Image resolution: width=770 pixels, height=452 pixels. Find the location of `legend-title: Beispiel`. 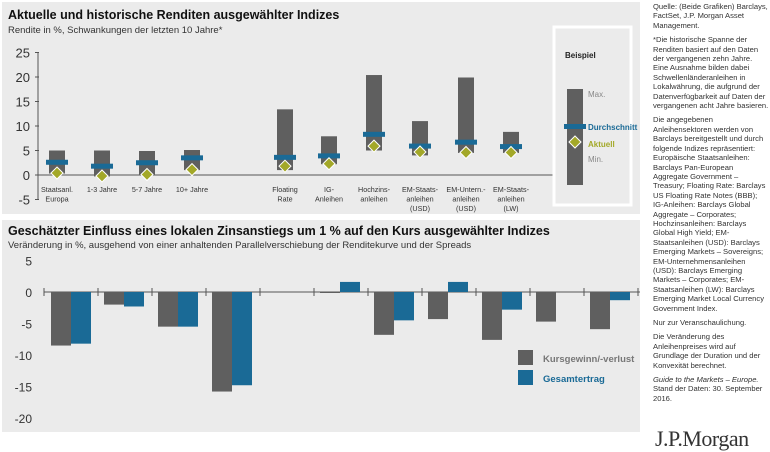

legend-title: Beispiel is located at coordinates (580, 55).